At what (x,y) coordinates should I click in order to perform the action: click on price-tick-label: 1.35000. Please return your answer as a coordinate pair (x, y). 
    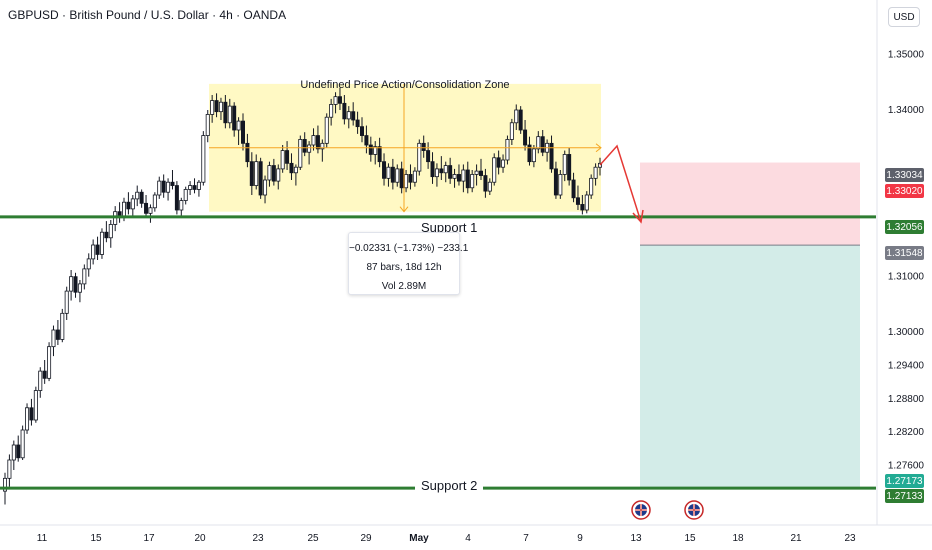
    Looking at the image, I should click on (906, 54).